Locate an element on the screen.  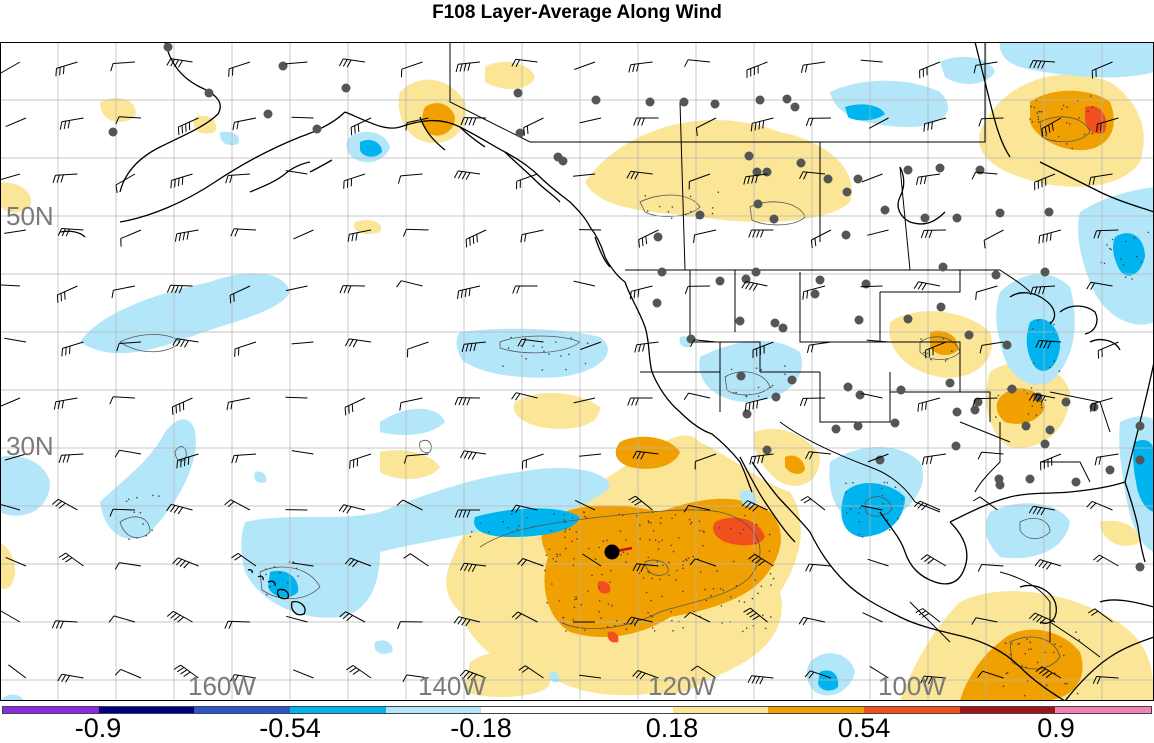
colorbar-tick-label: -0.54 is located at coordinates (290, 728).